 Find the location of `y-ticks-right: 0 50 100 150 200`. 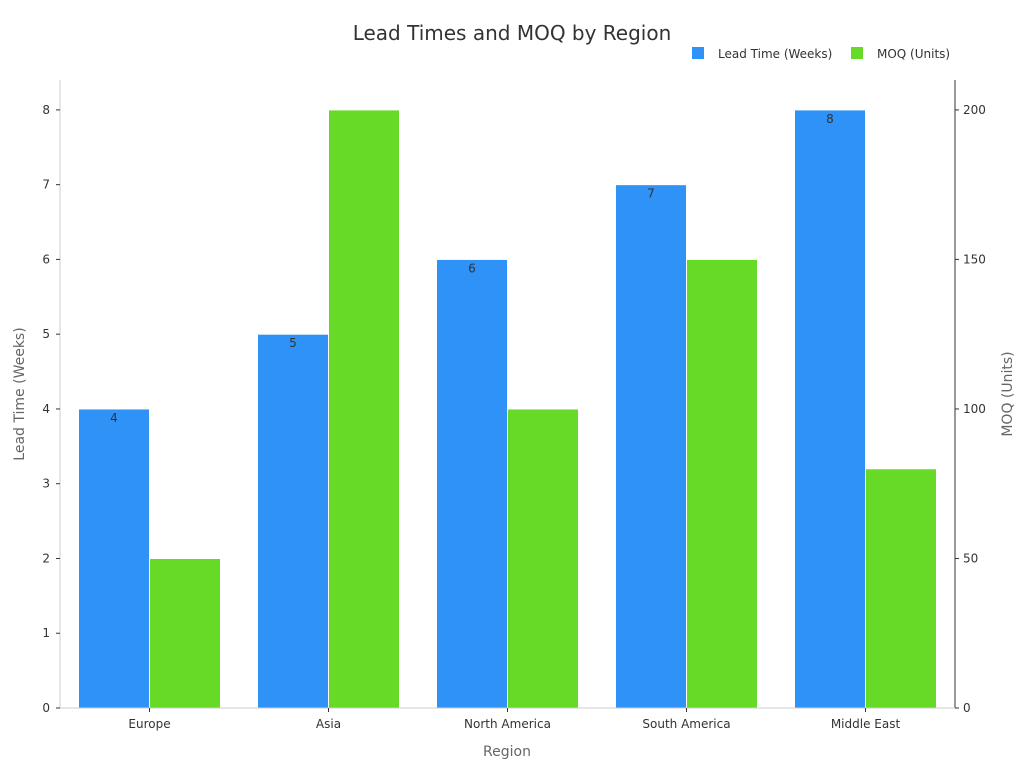

y-ticks-right: 0 50 100 150 200 is located at coordinates (970, 409).